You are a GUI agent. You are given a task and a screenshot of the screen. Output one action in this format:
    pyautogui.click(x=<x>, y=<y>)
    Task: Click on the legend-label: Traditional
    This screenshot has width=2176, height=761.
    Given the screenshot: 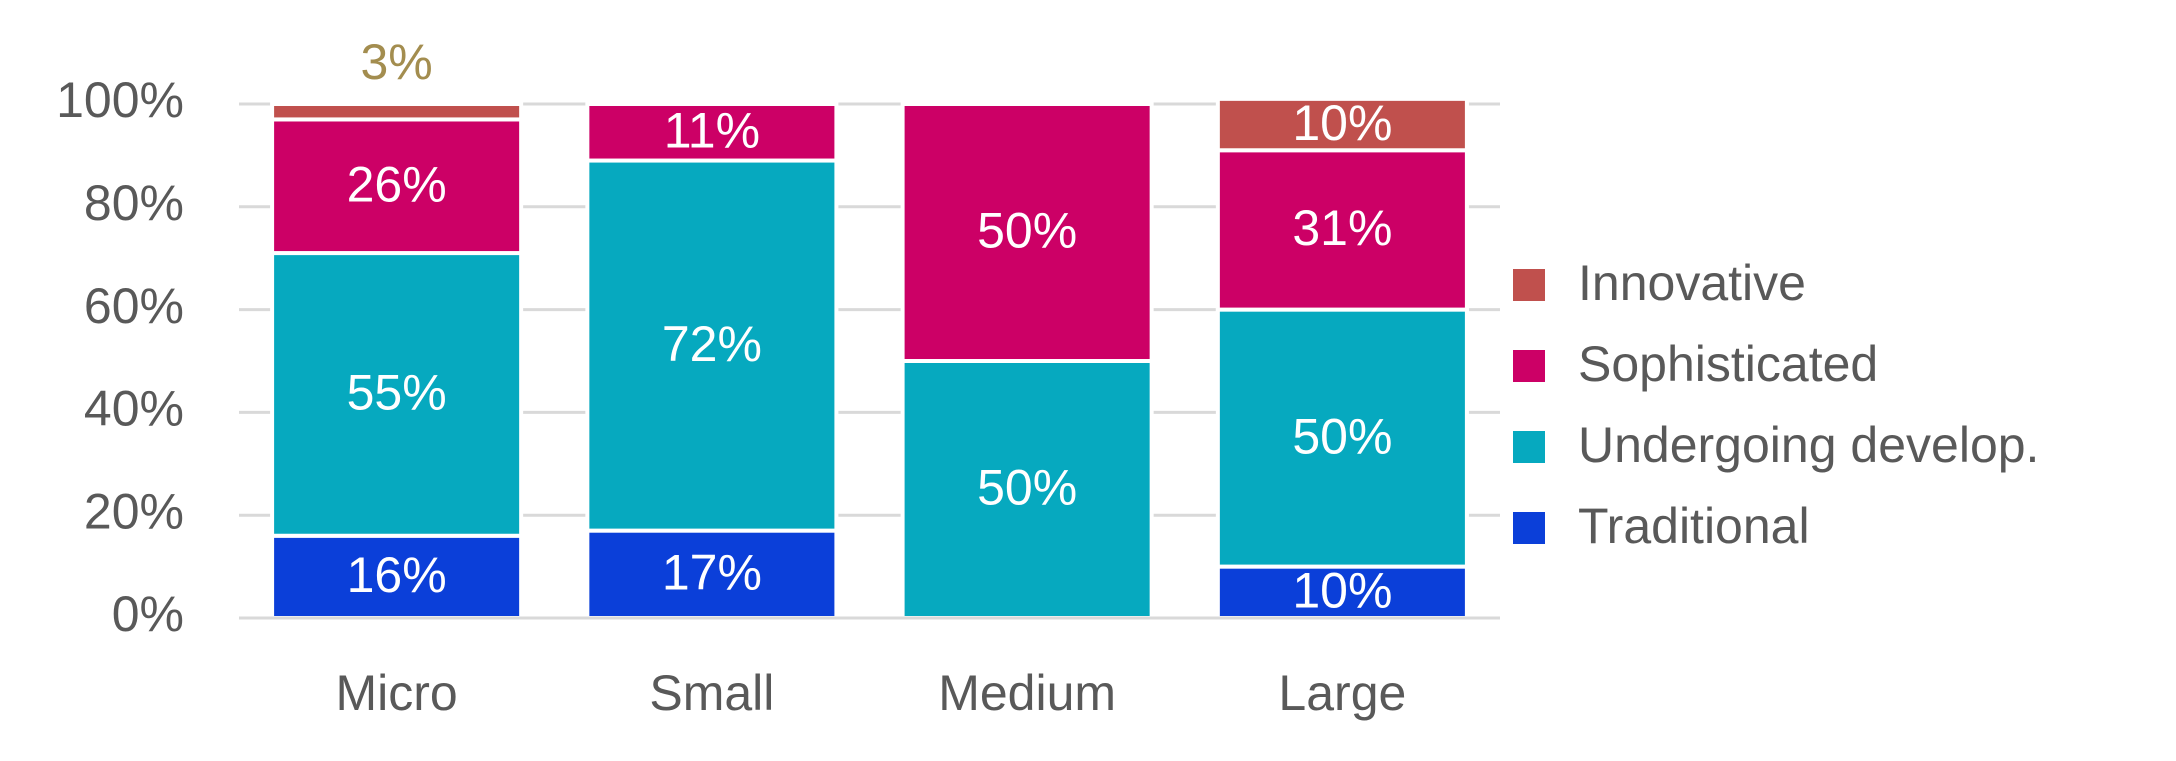 What is the action you would take?
    pyautogui.click(x=1694, y=526)
    